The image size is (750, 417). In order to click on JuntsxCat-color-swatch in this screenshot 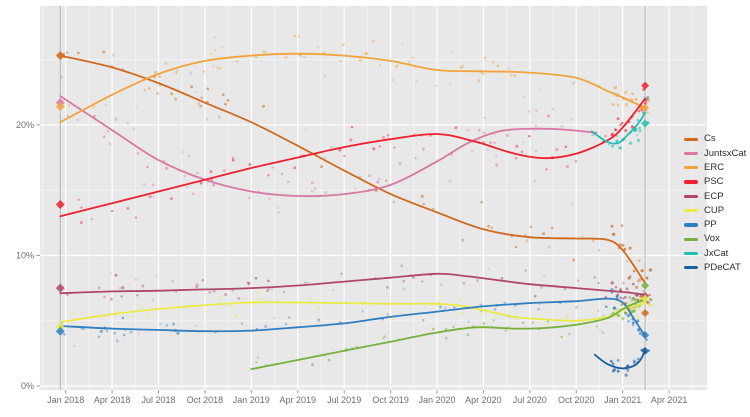, I will do `click(691, 153)`.